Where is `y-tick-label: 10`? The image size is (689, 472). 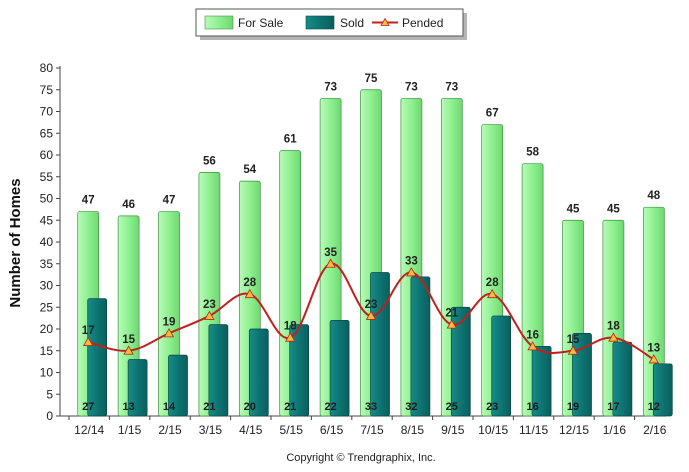
y-tick-label: 10 is located at coordinates (47, 373).